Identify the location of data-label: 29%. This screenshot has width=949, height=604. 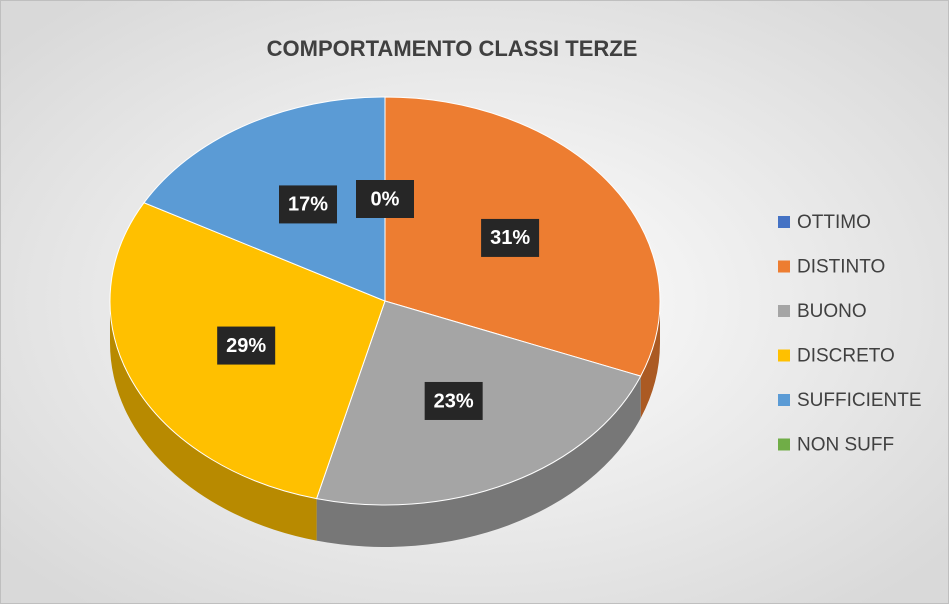
(246, 346).